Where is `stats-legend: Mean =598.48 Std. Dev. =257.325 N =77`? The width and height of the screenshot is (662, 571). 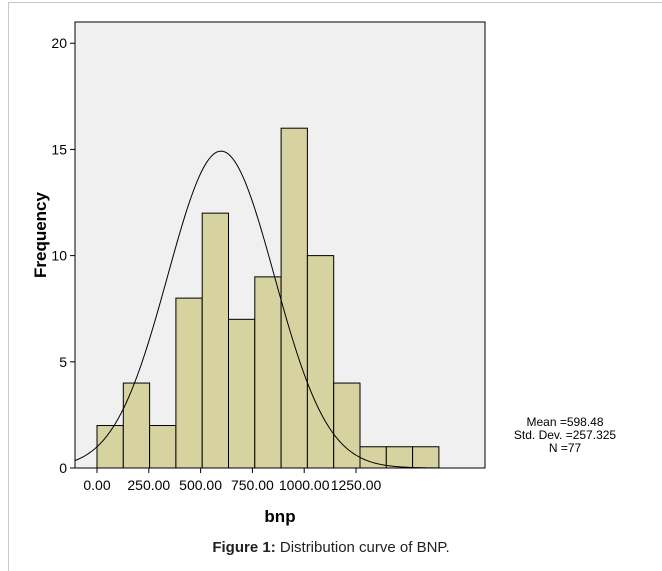 stats-legend: Mean =598.48 Std. Dev. =257.325 N =77 is located at coordinates (565, 435).